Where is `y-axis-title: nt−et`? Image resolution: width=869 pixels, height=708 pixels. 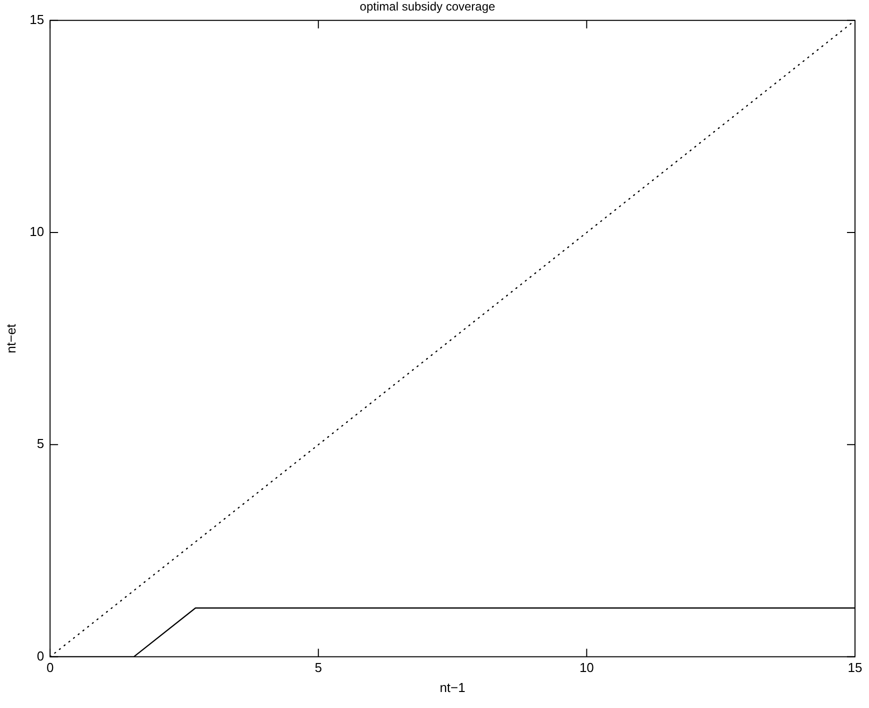
y-axis-title: nt−et is located at coordinates (10, 339).